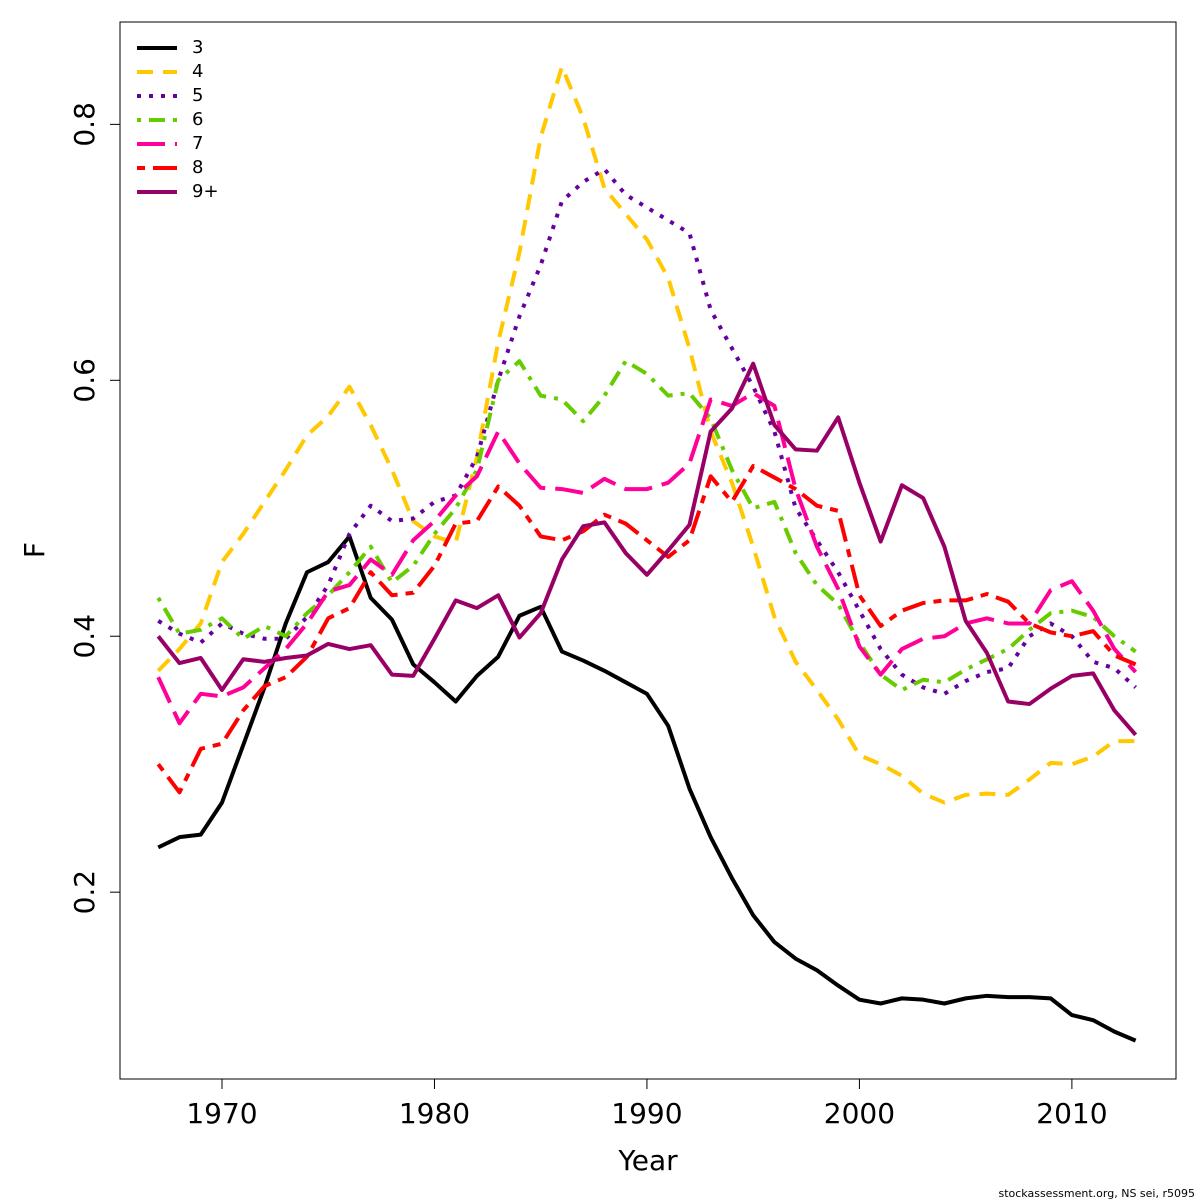 The width and height of the screenshot is (1200, 1200). Describe the element at coordinates (197, 167) in the screenshot. I see `legend-label: 8` at that location.